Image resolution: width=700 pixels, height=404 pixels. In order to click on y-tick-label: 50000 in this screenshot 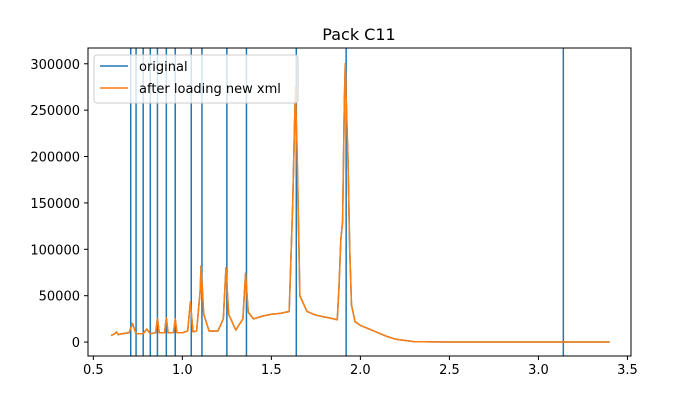, I will do `click(59, 297)`.